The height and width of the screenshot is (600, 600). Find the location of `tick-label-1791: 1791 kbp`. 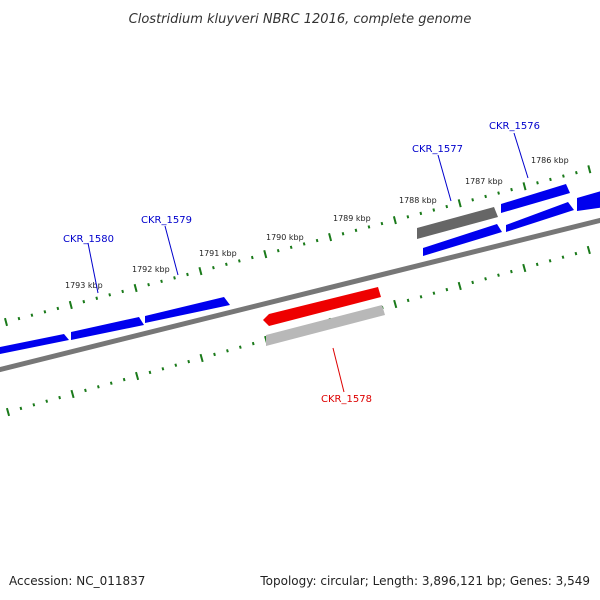

tick-label-1791: 1791 kbp is located at coordinates (218, 253).